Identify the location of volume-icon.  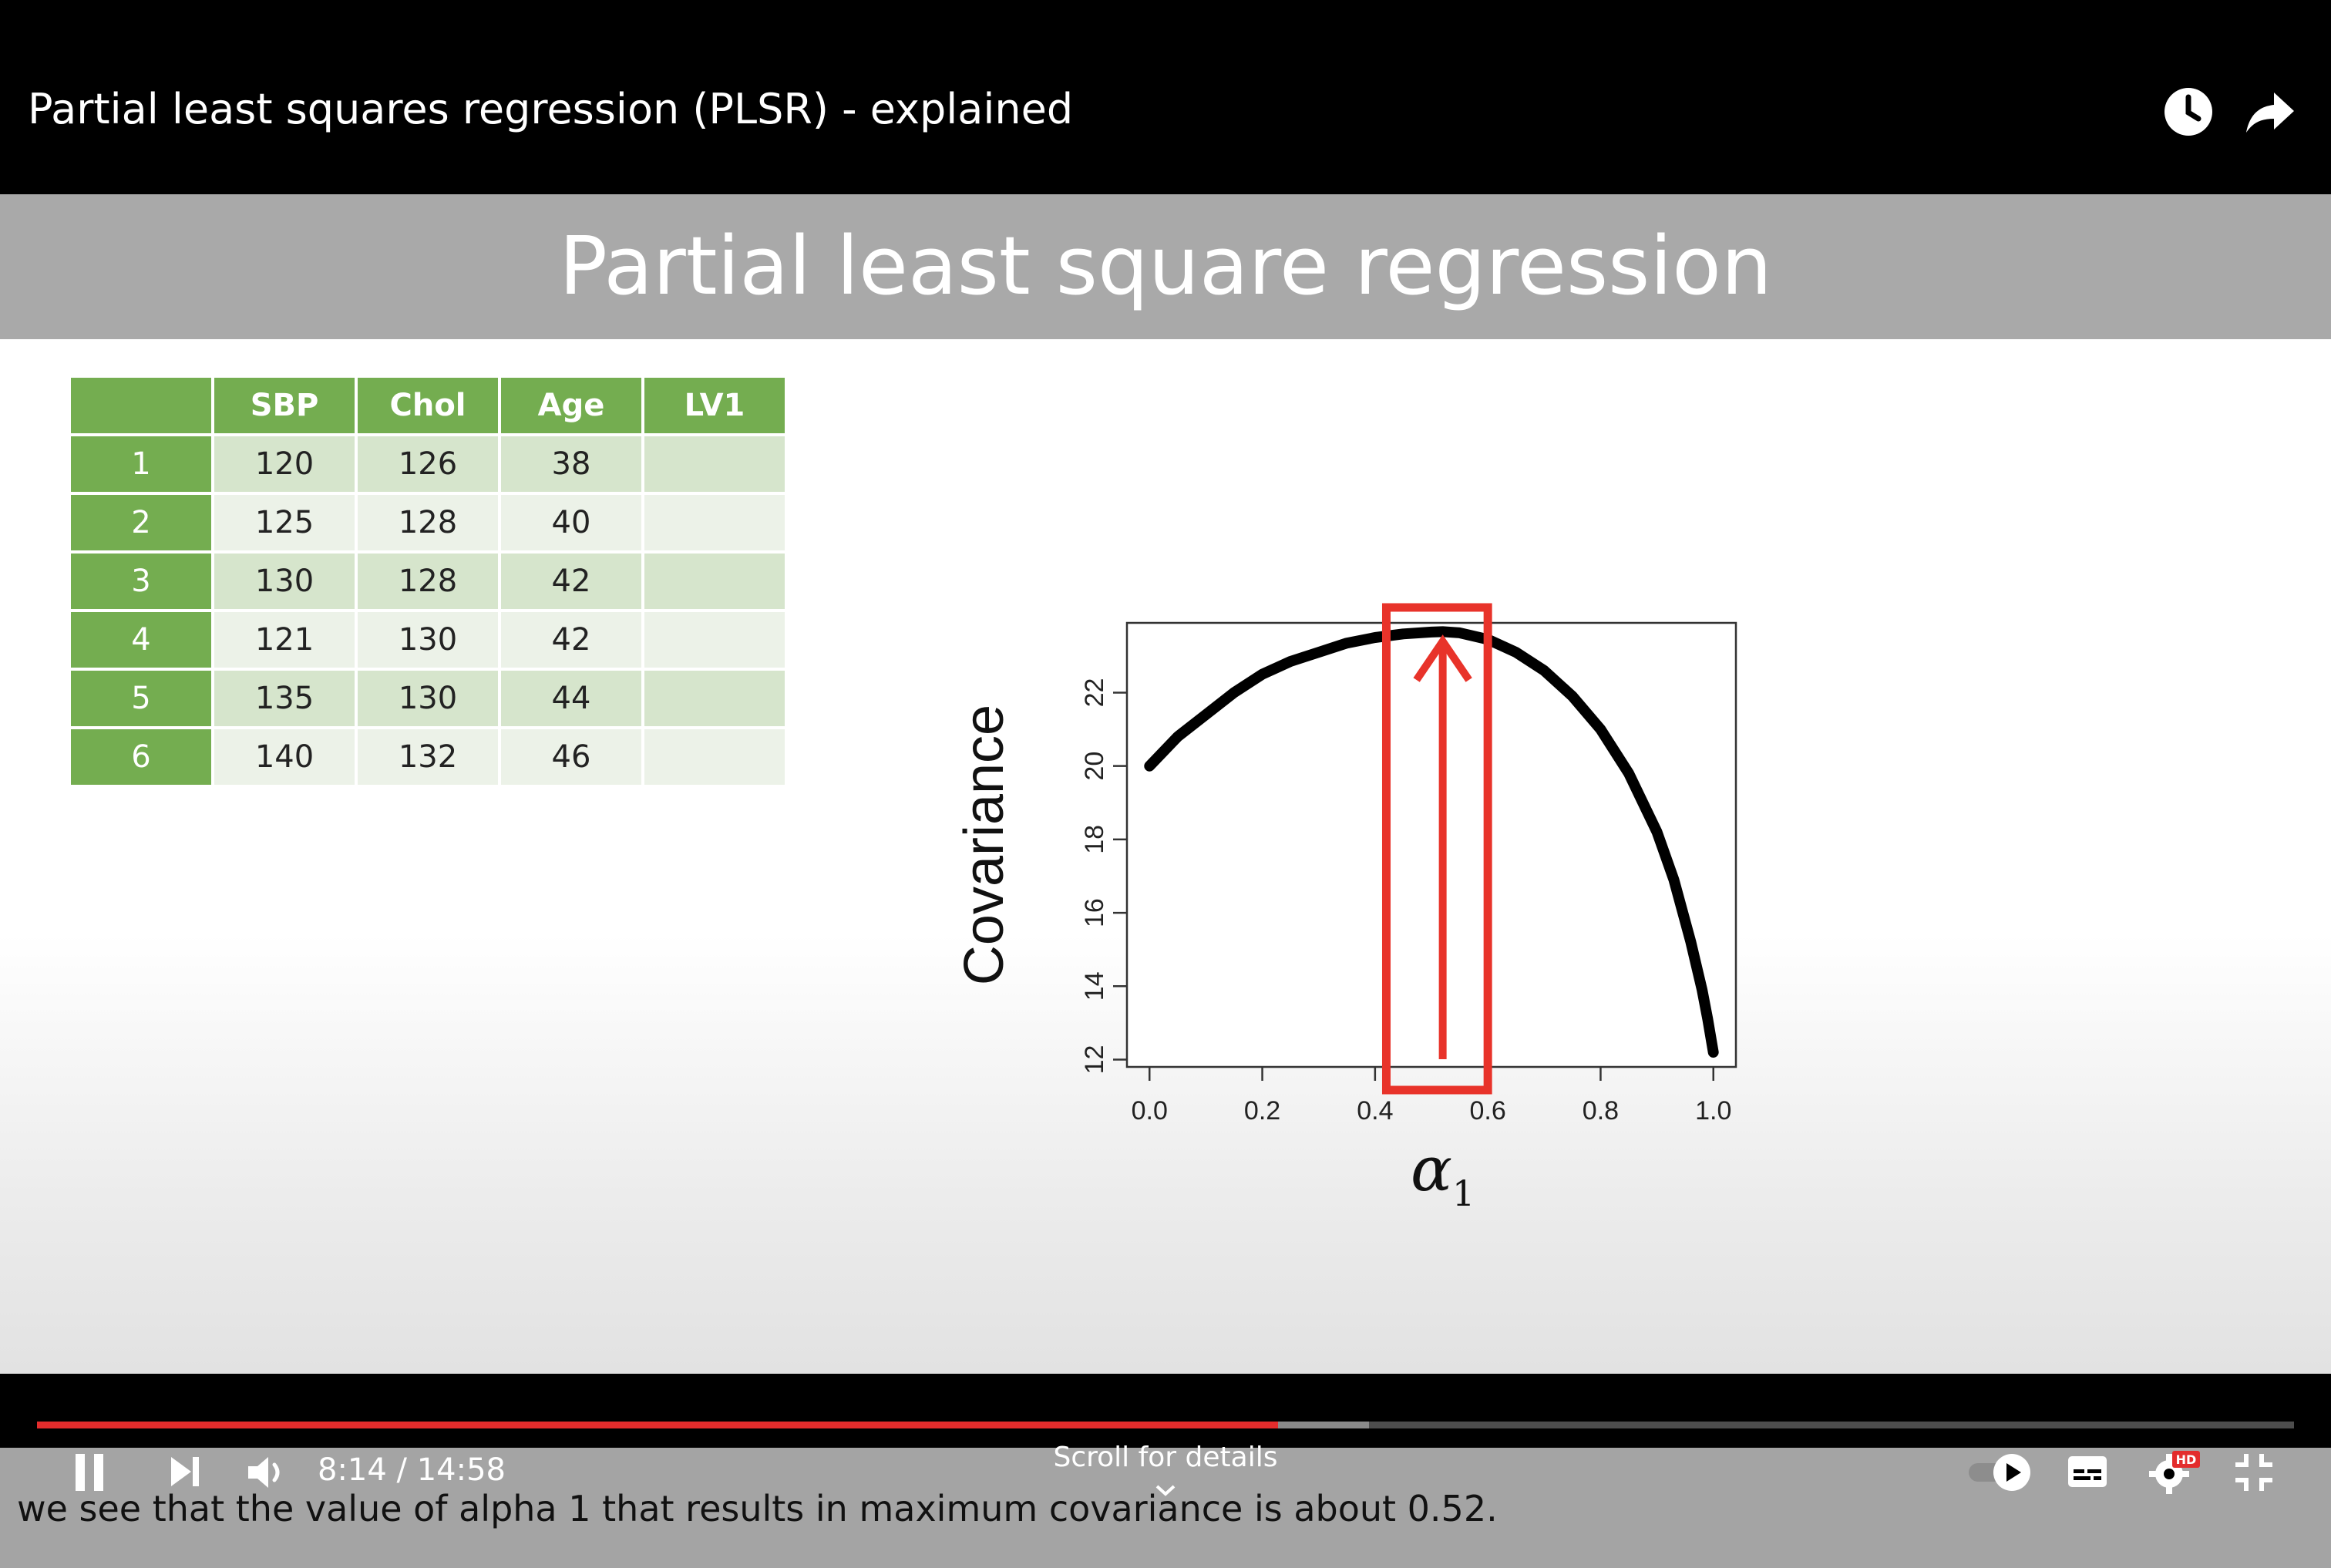
(268, 1474).